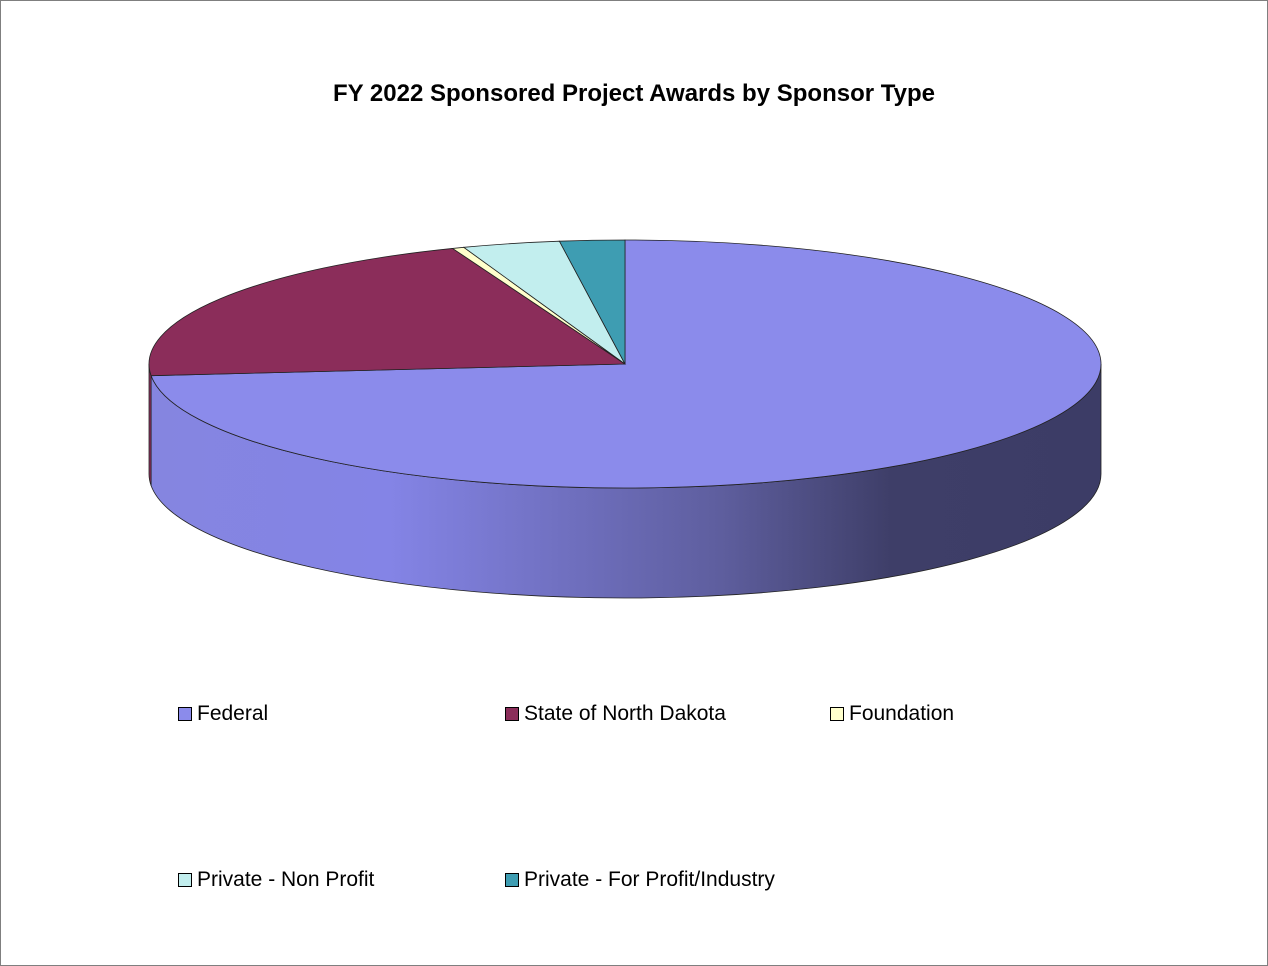 This screenshot has height=966, width=1268. What do you see at coordinates (512, 714) in the screenshot?
I see `legend-swatch-state` at bounding box center [512, 714].